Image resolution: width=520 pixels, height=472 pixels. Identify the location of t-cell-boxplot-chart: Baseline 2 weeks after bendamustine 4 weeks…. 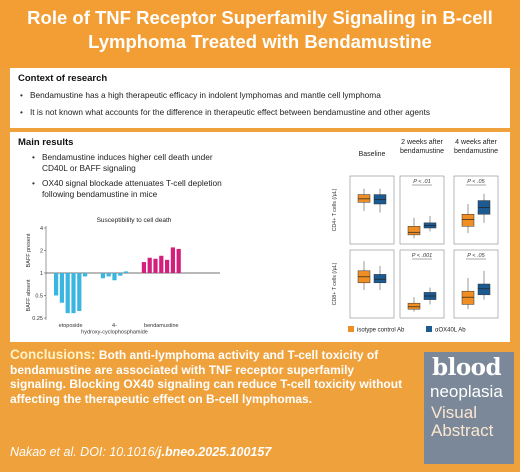
(415, 236).